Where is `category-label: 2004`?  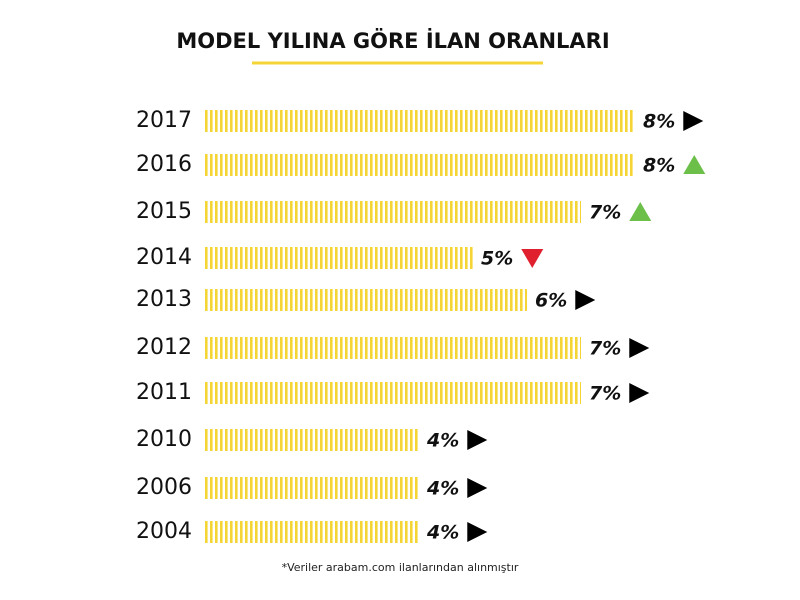
category-label: 2004 is located at coordinates (164, 531).